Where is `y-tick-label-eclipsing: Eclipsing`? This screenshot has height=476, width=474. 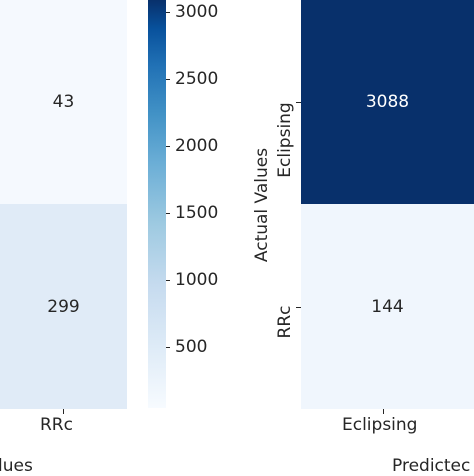 y-tick-label-eclipsing: Eclipsing is located at coordinates (285, 140).